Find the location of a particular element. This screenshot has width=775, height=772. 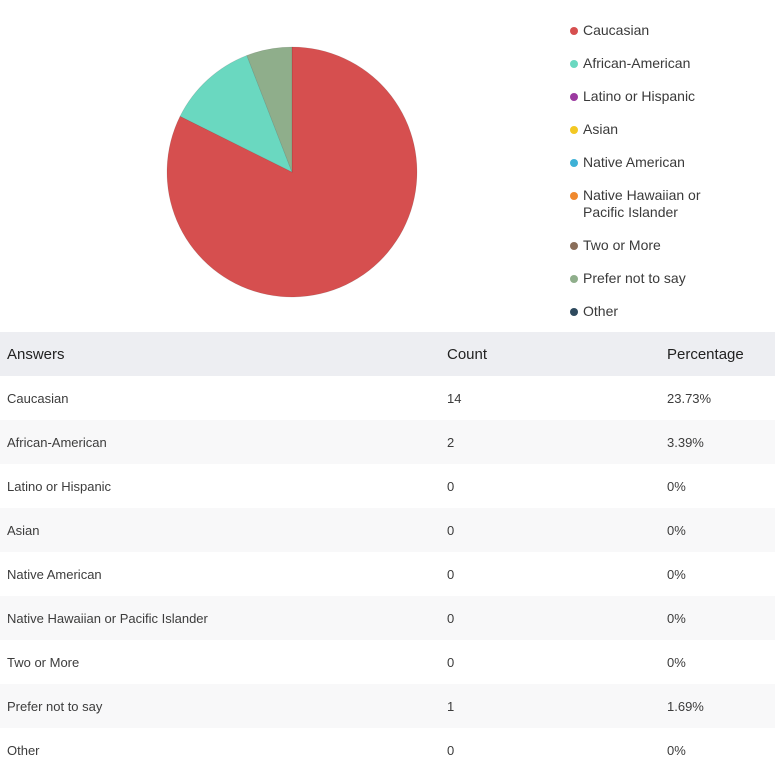

table-row: Caucasian 14 23.73% is located at coordinates (387, 398).